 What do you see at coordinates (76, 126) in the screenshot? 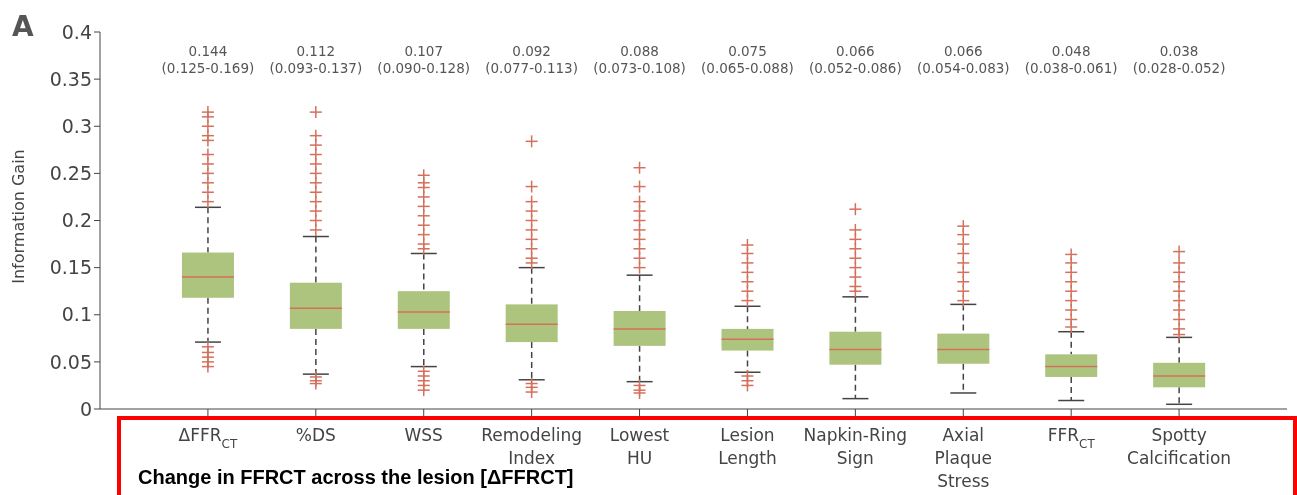
I see `y-tick-label: 0.3` at bounding box center [76, 126].